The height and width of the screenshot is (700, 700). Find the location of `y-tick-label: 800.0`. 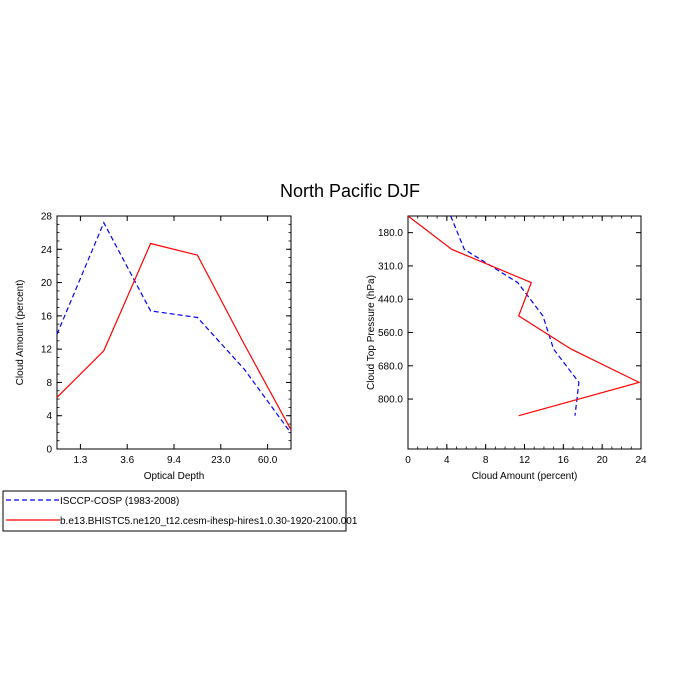

y-tick-label: 800.0 is located at coordinates (390, 400).